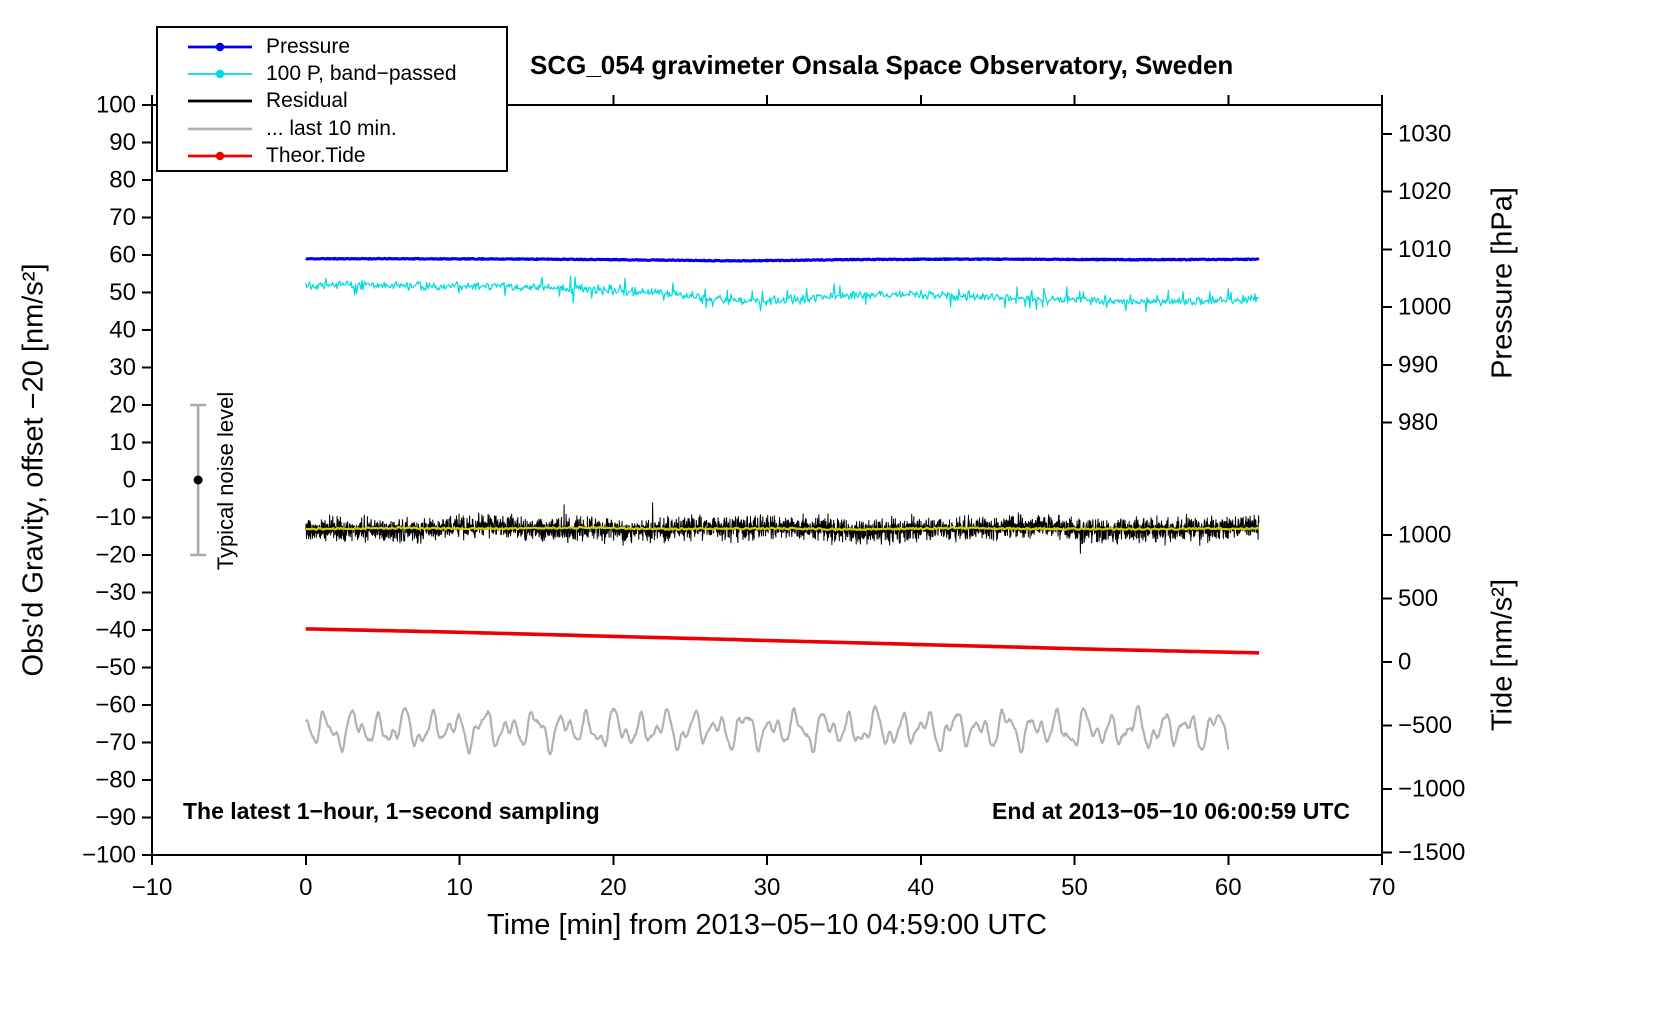 The width and height of the screenshot is (1660, 1020). What do you see at coordinates (115, 630) in the screenshot?
I see `tick-label: −40` at bounding box center [115, 630].